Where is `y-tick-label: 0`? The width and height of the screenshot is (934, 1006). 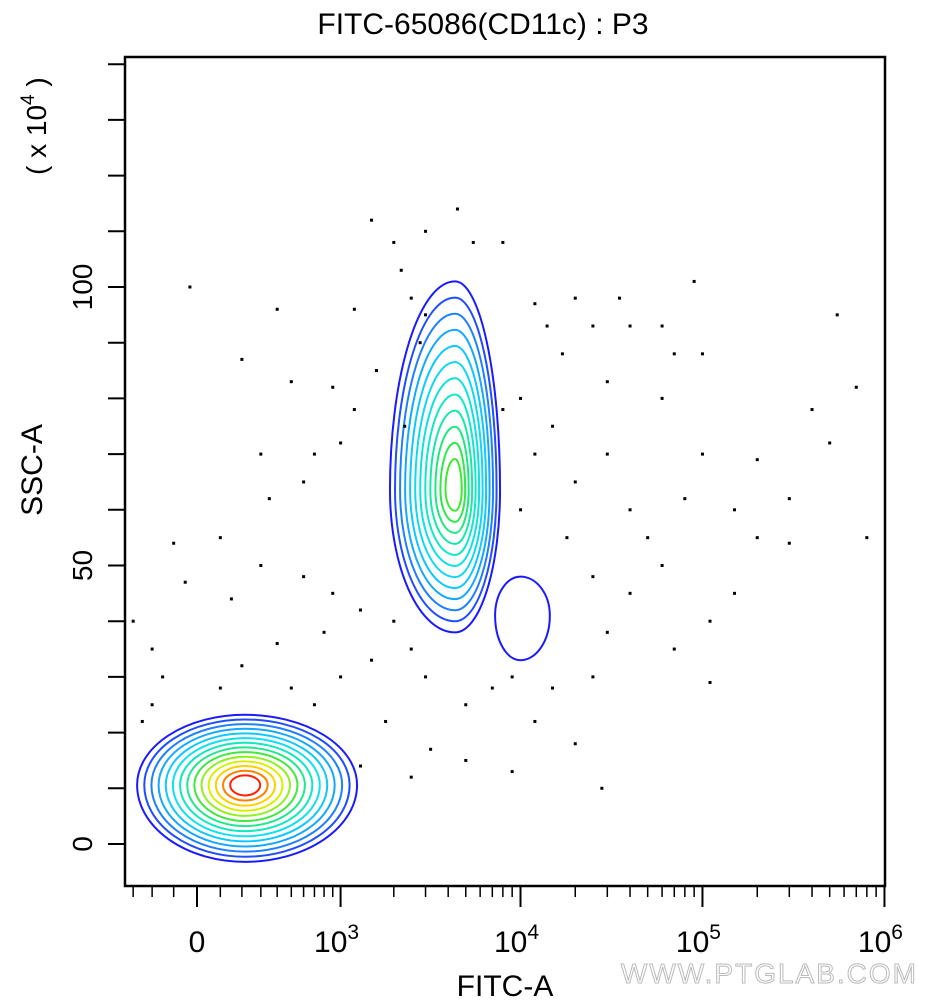
y-tick-label: 0 is located at coordinates (82, 844).